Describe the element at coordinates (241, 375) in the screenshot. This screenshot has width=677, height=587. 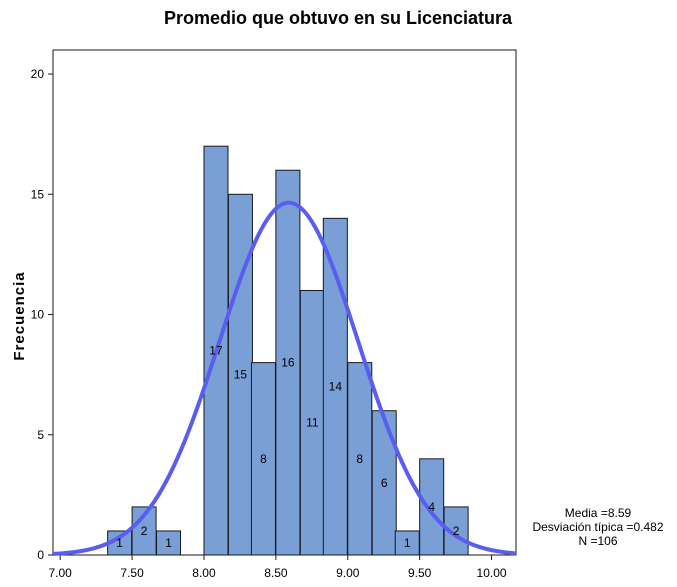
I see `bar-count-label: 15` at that location.